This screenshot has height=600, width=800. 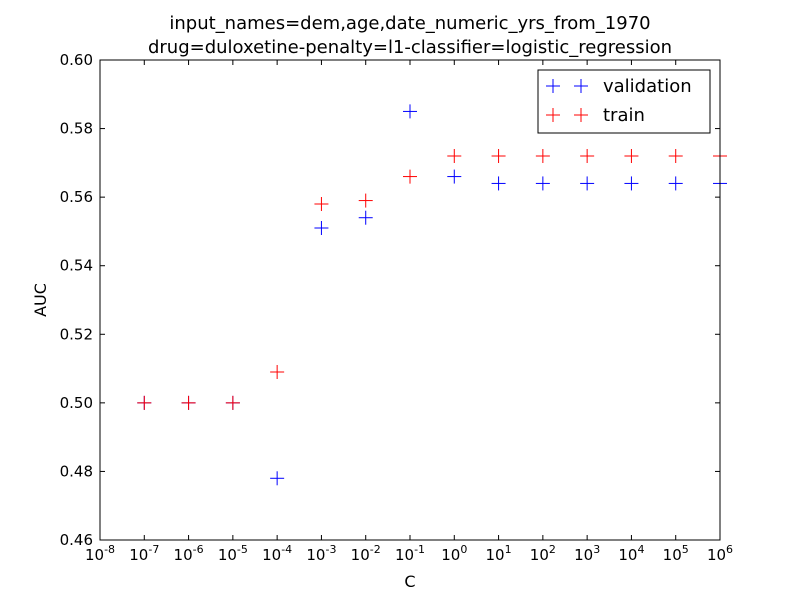 I want to click on y-tick-label: 0.50, so click(x=76, y=403).